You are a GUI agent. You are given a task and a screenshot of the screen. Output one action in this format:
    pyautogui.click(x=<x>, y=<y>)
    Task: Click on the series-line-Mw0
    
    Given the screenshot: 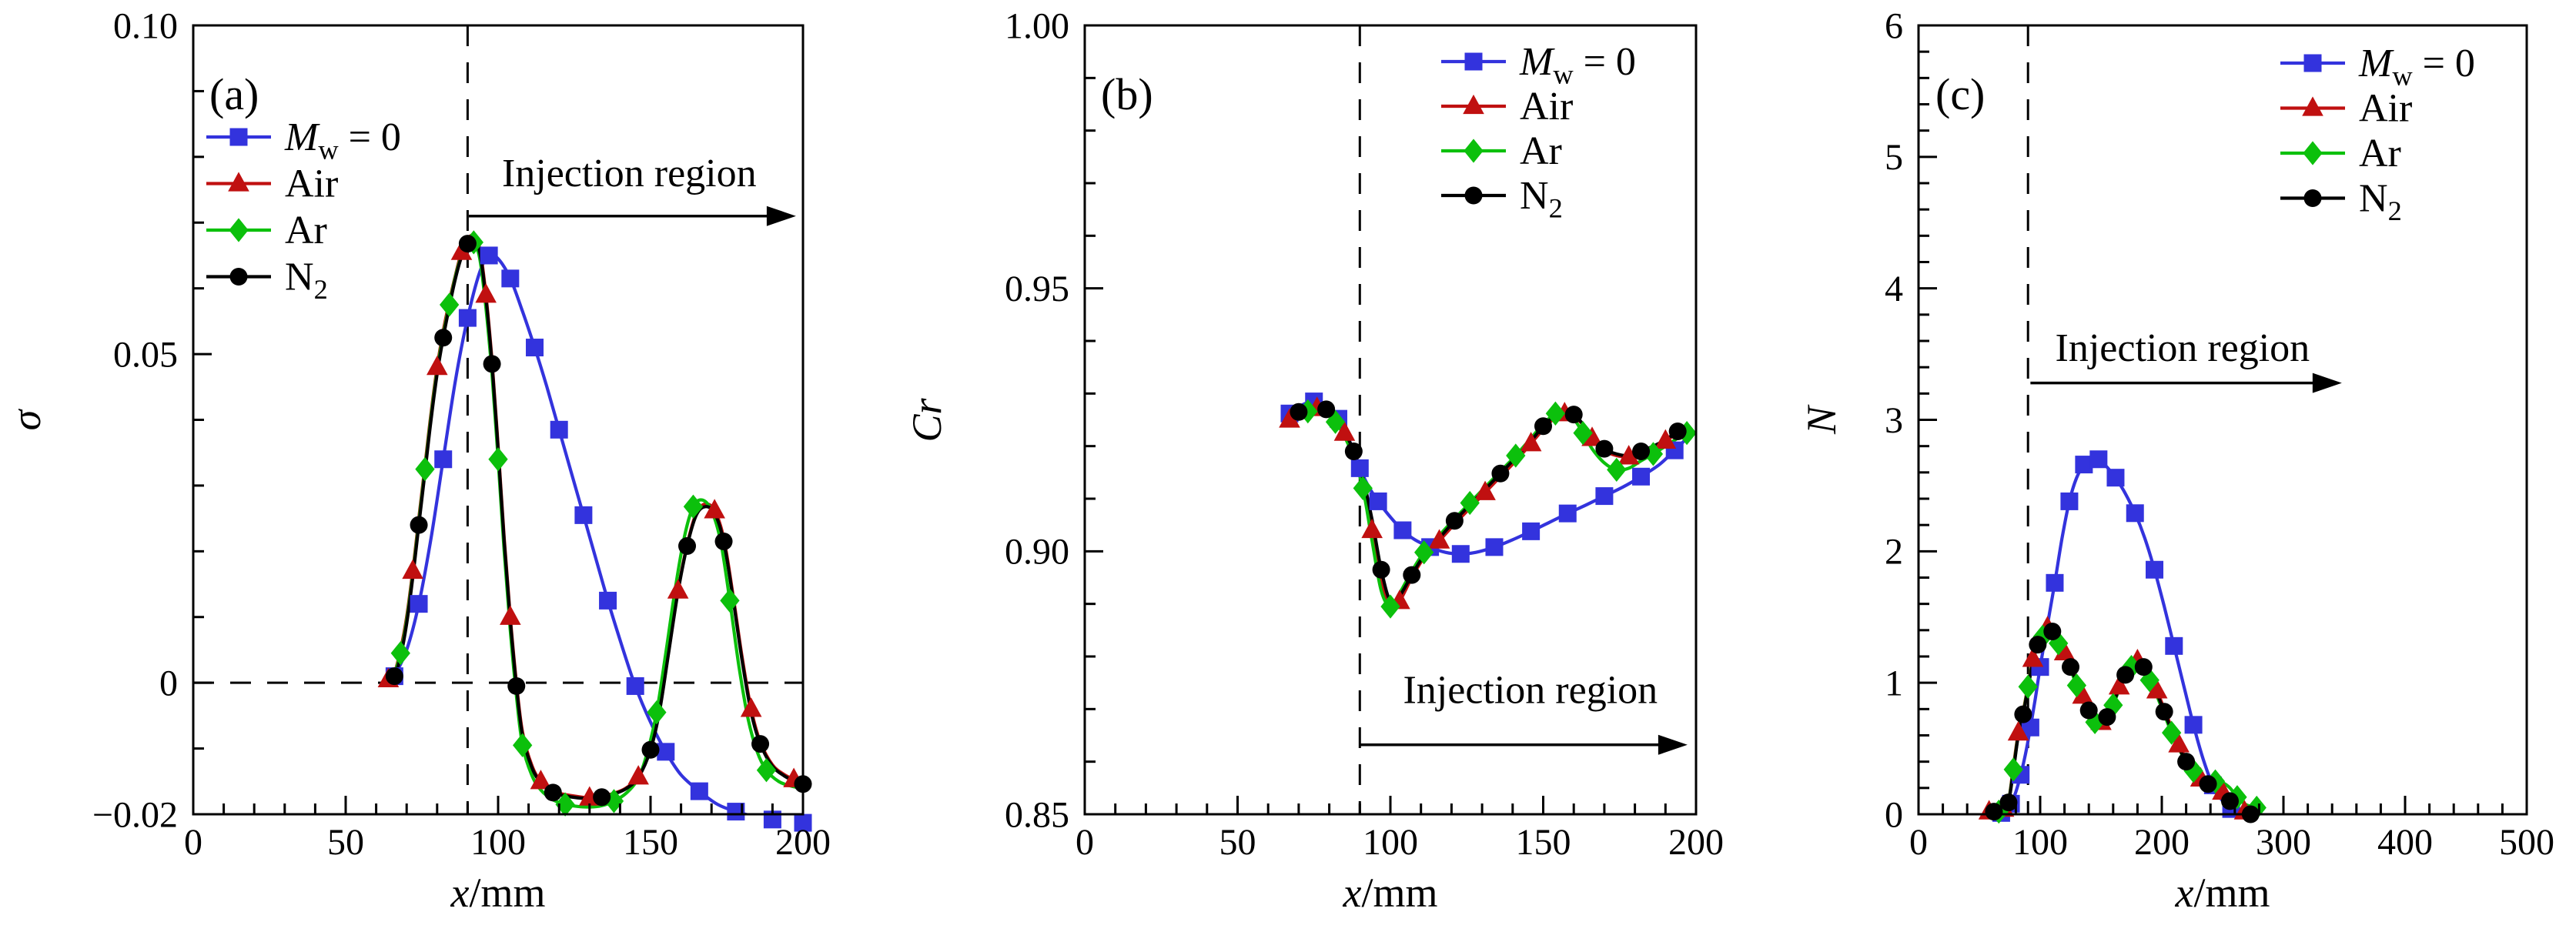 What is the action you would take?
    pyautogui.click(x=573, y=533)
    